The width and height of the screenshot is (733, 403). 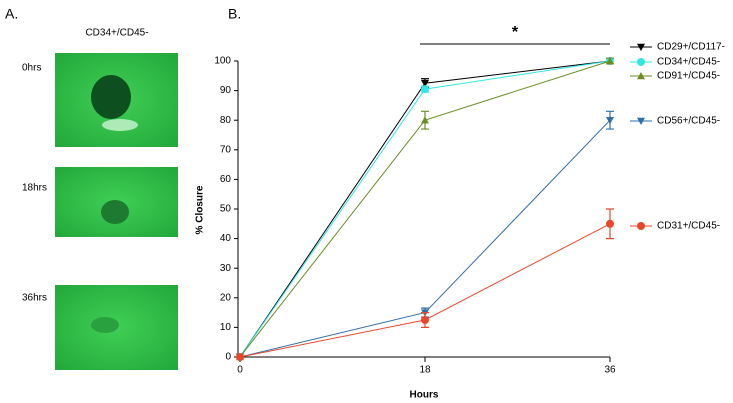 What do you see at coordinates (688, 226) in the screenshot?
I see `legend-label: CD31+/CD45-` at bounding box center [688, 226].